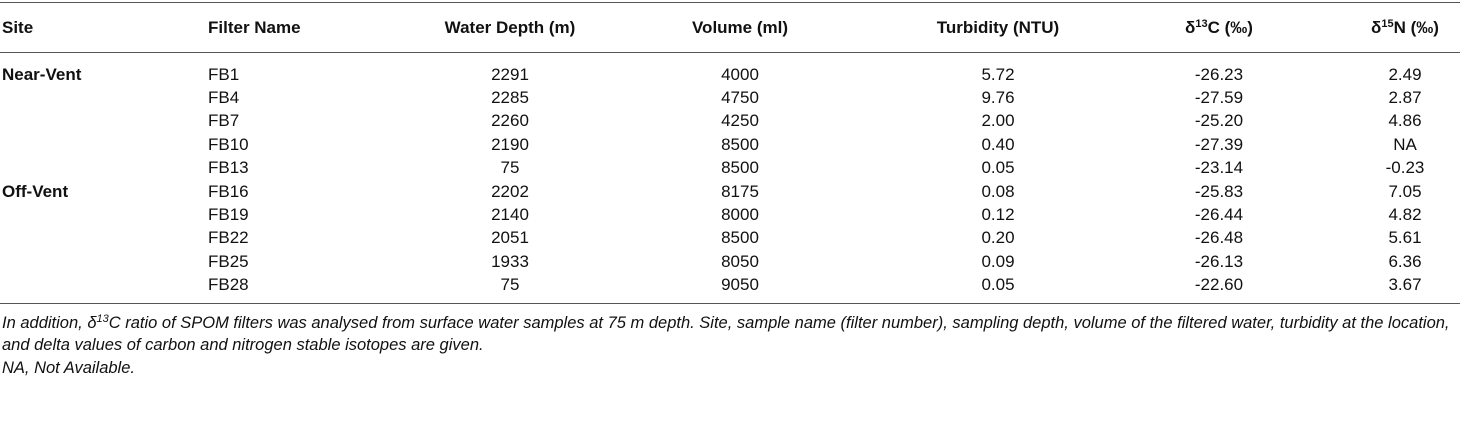 The image size is (1460, 431). I want to click on cell: FB16, so click(228, 191).